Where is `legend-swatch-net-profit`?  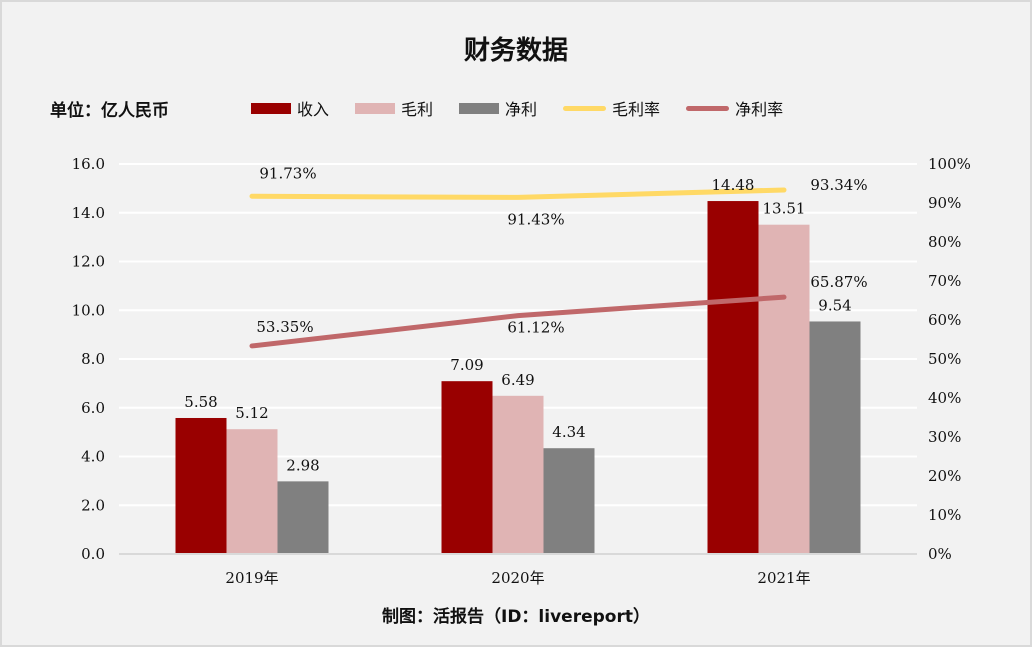 legend-swatch-net-profit is located at coordinates (479, 108).